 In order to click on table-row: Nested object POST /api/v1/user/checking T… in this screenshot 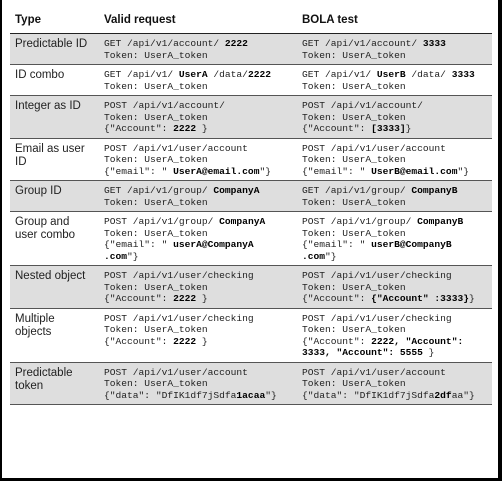, I will do `click(251, 287)`.